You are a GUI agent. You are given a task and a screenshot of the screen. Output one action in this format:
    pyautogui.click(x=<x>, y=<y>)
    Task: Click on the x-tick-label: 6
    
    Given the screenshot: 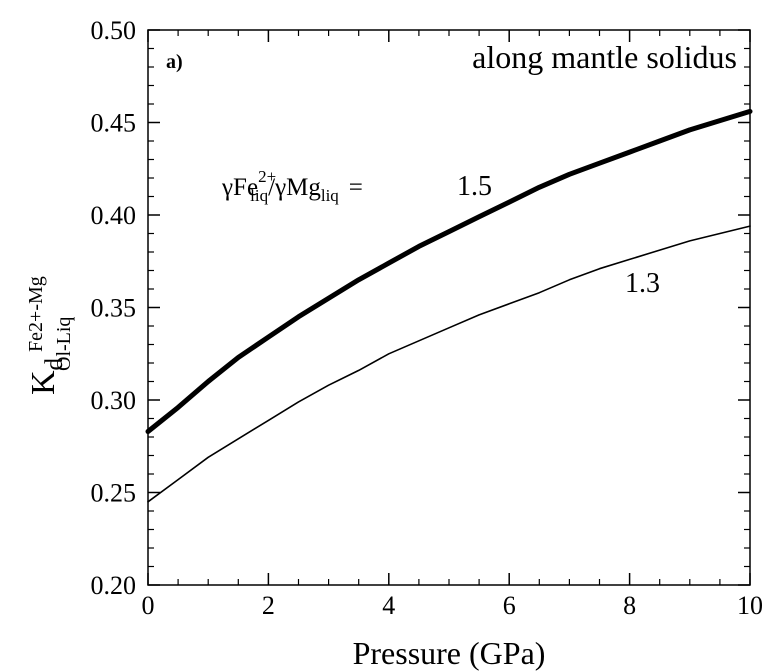 What is the action you would take?
    pyautogui.click(x=509, y=605)
    